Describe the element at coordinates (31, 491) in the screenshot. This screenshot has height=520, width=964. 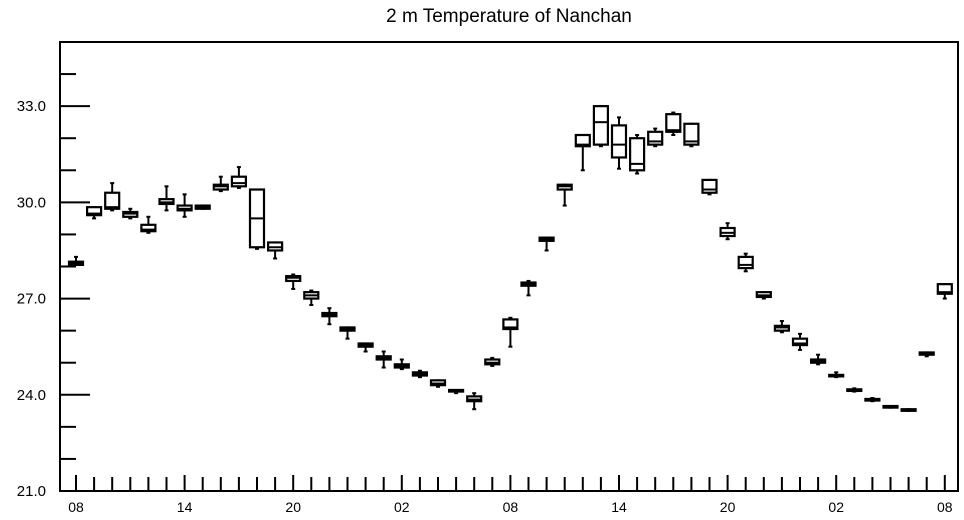
I see `y-tick-label: 21.0` at that location.